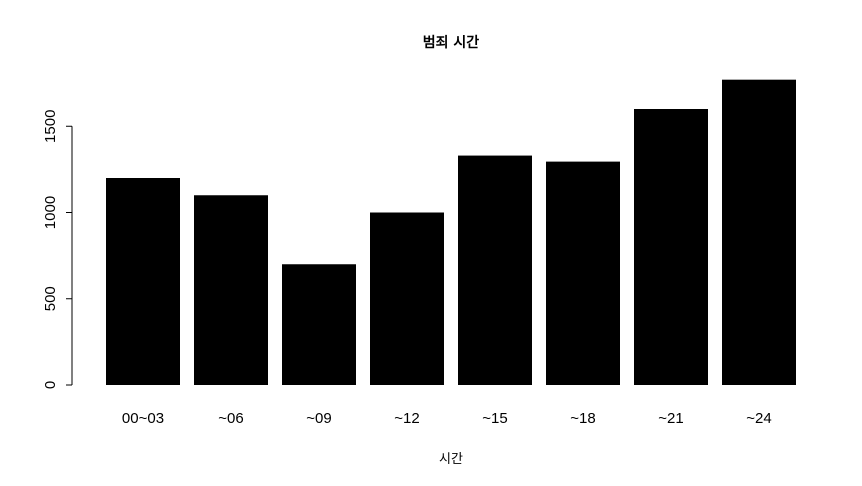 The height and width of the screenshot is (486, 862). What do you see at coordinates (451, 42) in the screenshot?
I see `chart-title: 범죄 시간` at bounding box center [451, 42].